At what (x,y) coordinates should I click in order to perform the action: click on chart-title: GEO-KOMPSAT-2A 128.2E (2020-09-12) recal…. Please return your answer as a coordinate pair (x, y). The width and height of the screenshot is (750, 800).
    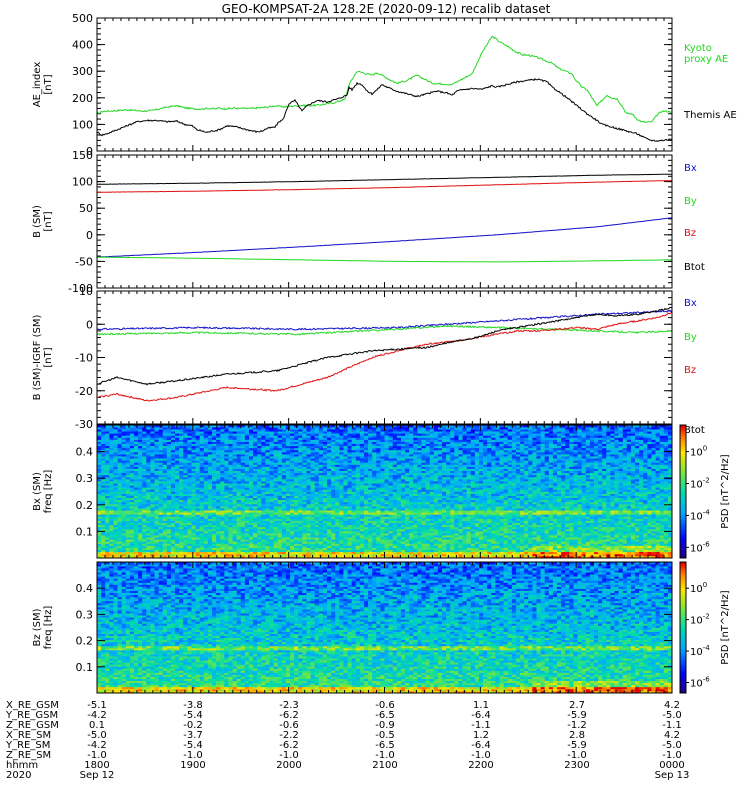
    Looking at the image, I should click on (386, 9).